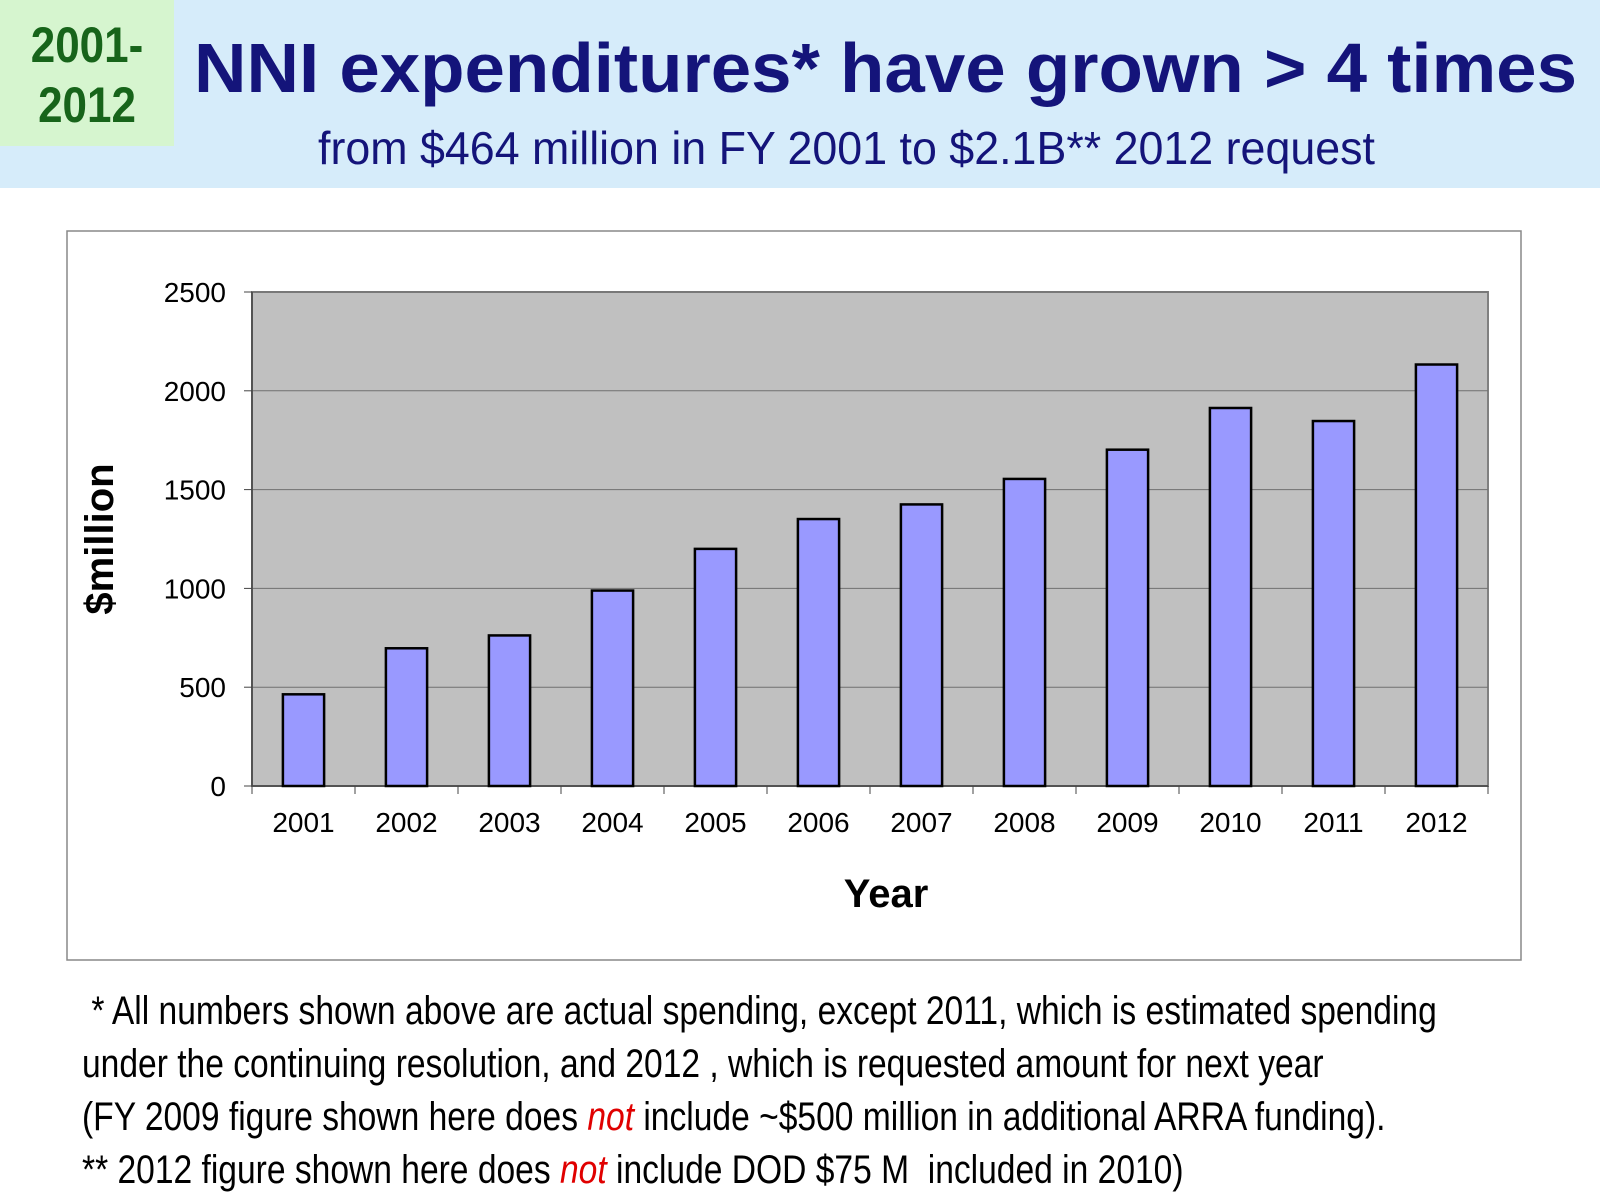  What do you see at coordinates (406, 822) in the screenshot?
I see `x-tick-label: 2002` at bounding box center [406, 822].